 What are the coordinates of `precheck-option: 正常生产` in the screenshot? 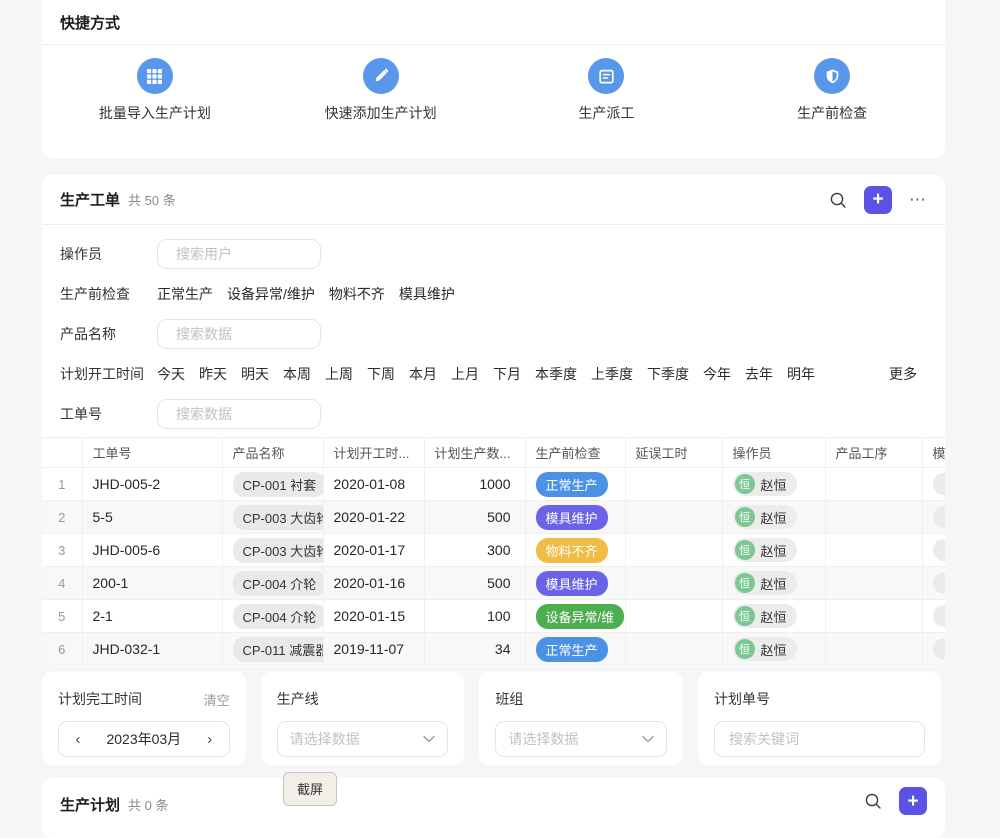 It's located at (185, 294).